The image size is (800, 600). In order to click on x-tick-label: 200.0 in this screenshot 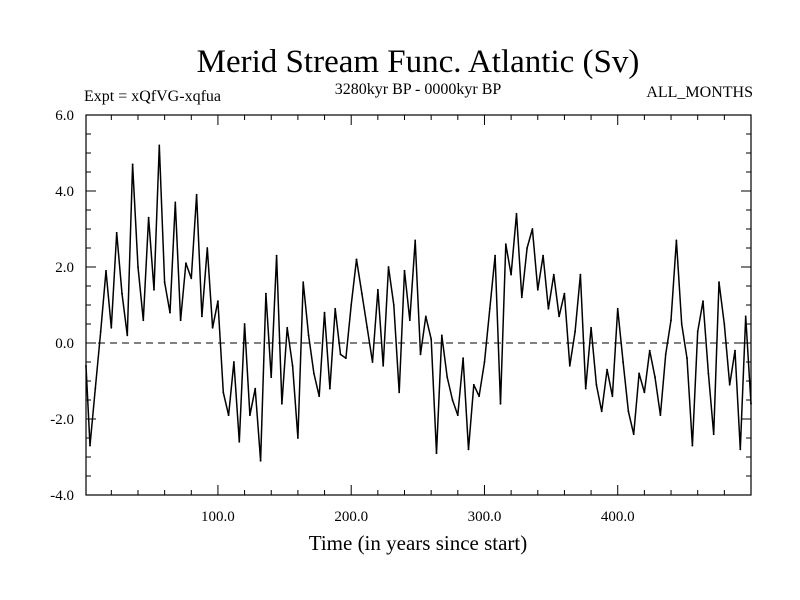, I will do `click(351, 517)`.